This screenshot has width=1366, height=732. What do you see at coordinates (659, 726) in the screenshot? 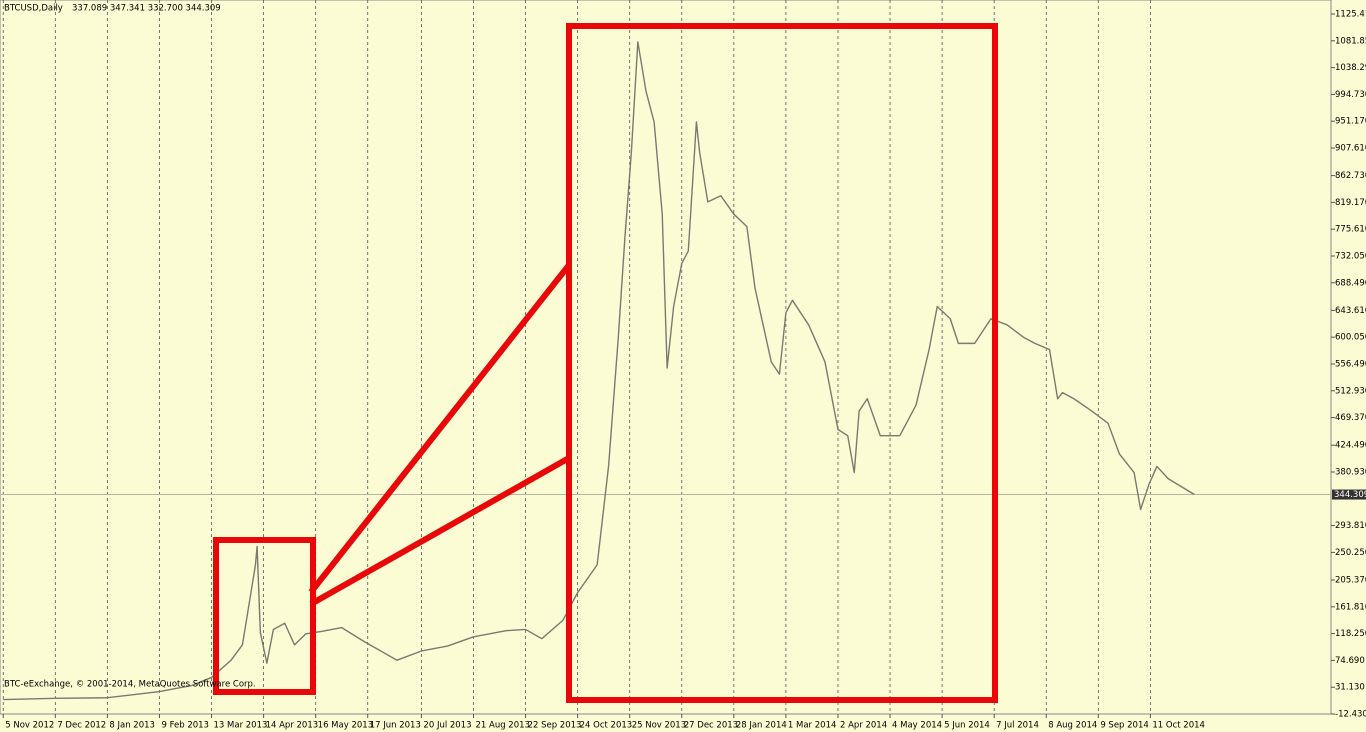
I see `x-tick-label: 25 Nov 2013` at bounding box center [659, 726].